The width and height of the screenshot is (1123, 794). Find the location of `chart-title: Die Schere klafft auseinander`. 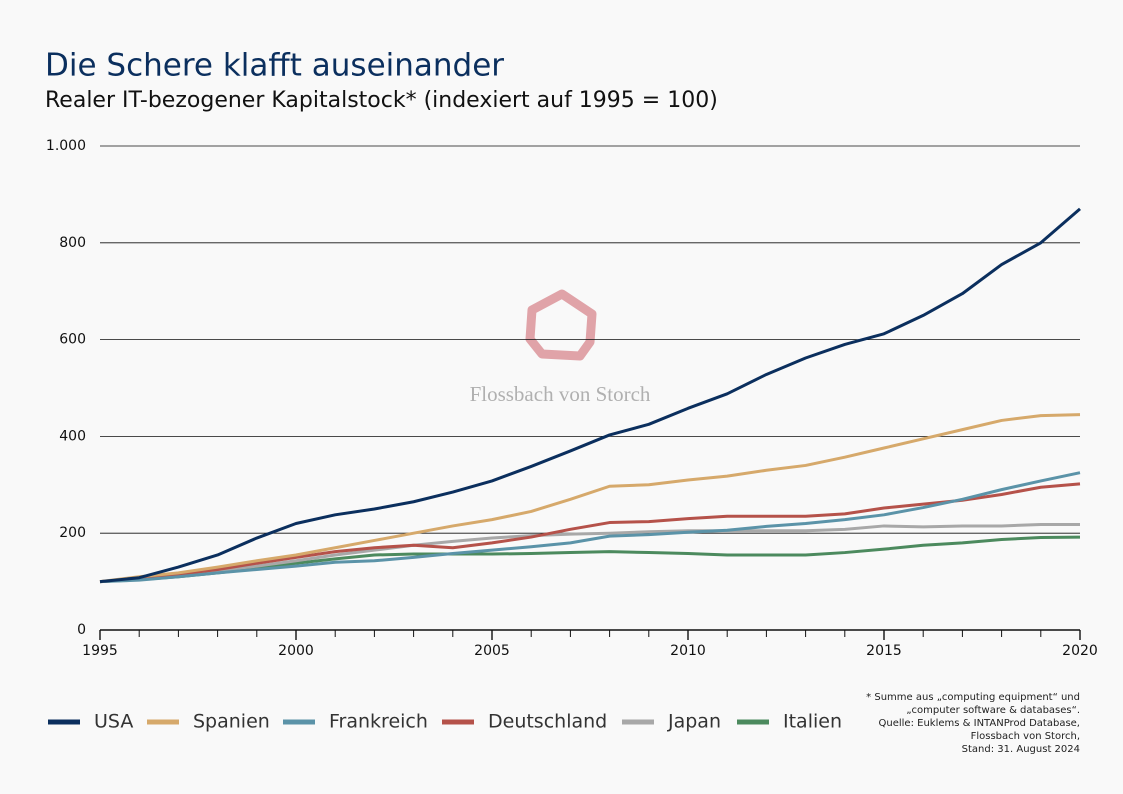

chart-title: Die Schere klafft auseinander is located at coordinates (274, 66).